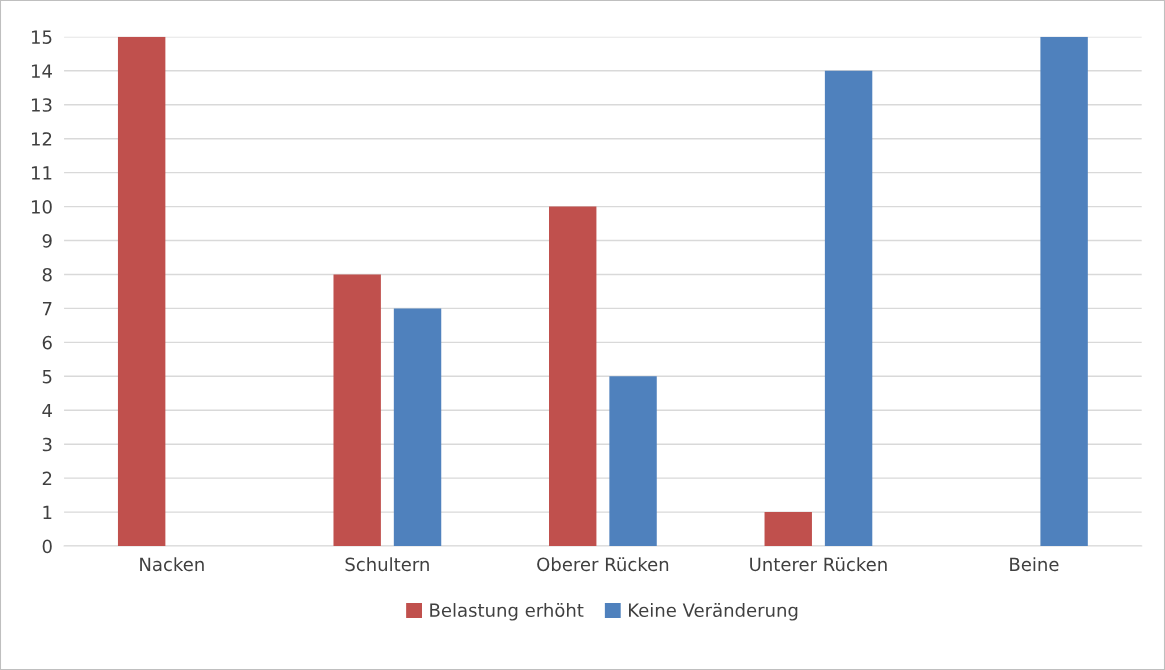 The height and width of the screenshot is (670, 1165). What do you see at coordinates (47, 444) in the screenshot?
I see `y-tick-label: 3` at bounding box center [47, 444].